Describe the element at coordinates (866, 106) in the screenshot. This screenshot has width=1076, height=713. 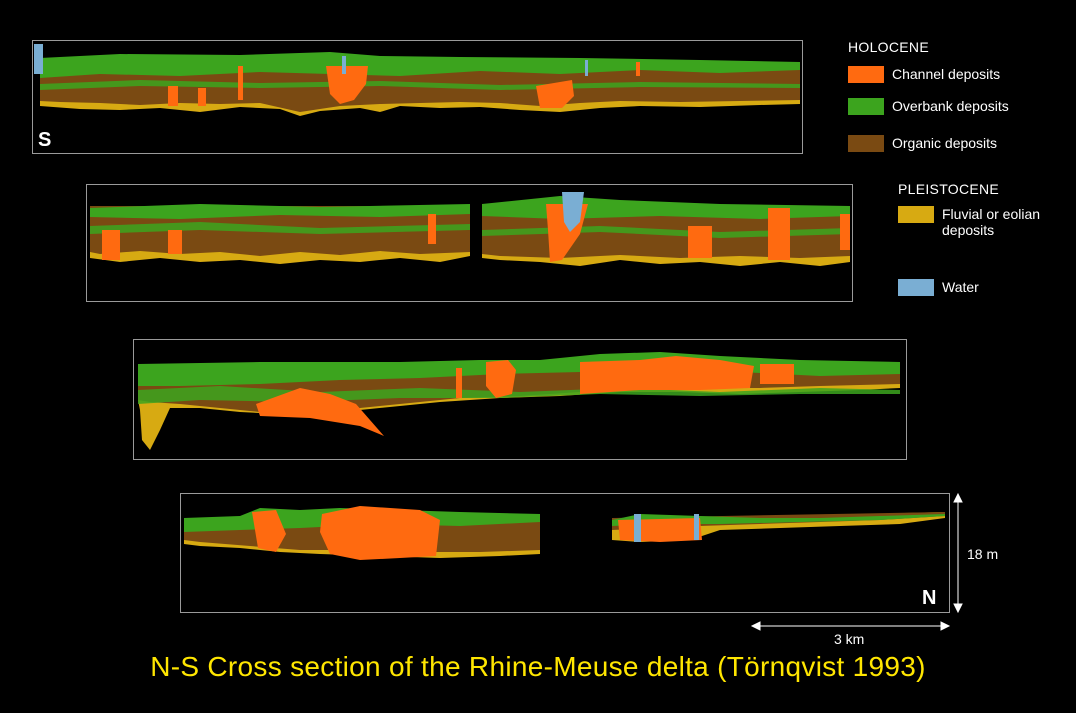
I see `overbank-swatch` at that location.